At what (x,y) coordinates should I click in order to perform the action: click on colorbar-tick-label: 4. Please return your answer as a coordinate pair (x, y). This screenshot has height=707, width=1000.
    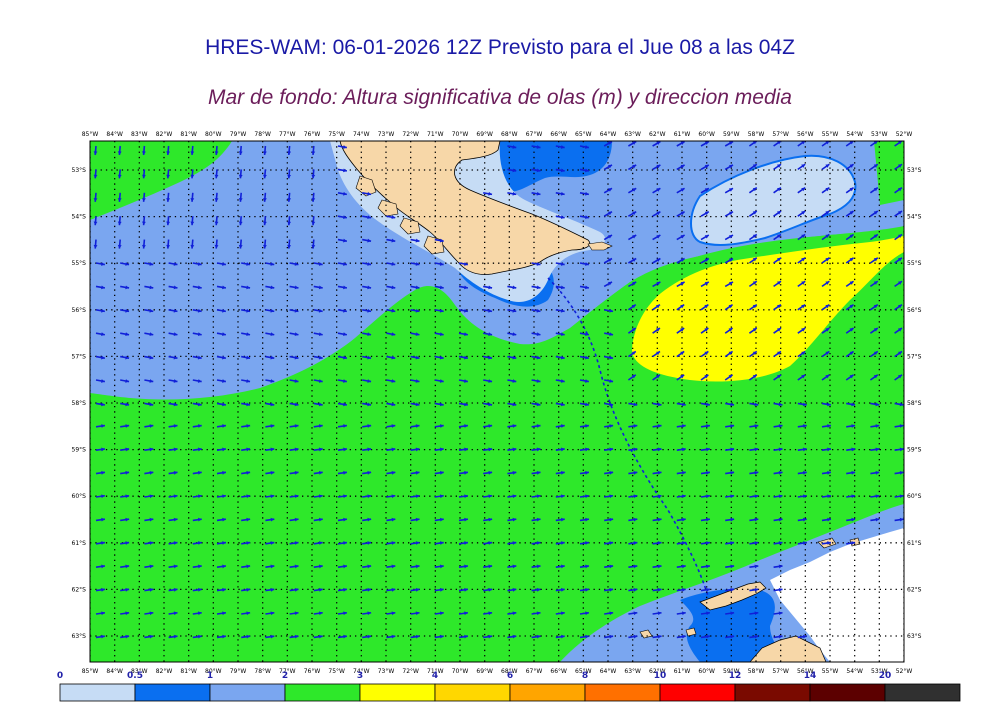
    Looking at the image, I should click on (435, 676).